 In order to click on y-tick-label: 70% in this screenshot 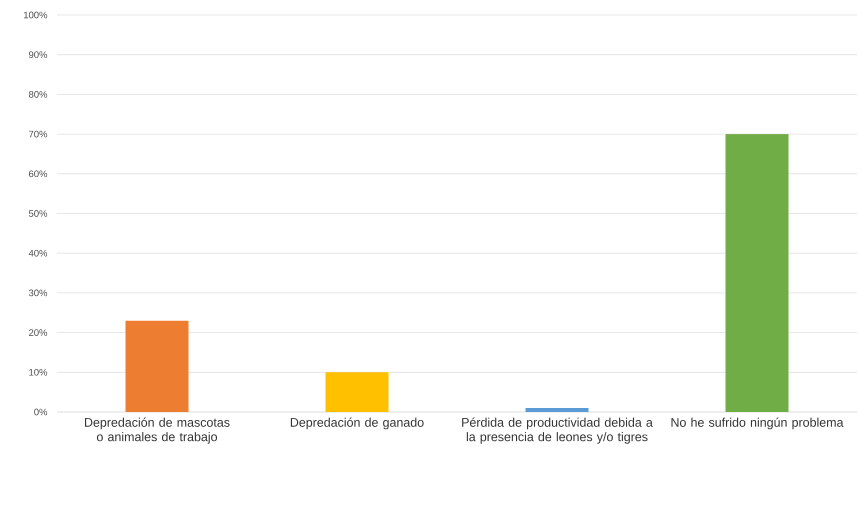, I will do `click(38, 134)`.